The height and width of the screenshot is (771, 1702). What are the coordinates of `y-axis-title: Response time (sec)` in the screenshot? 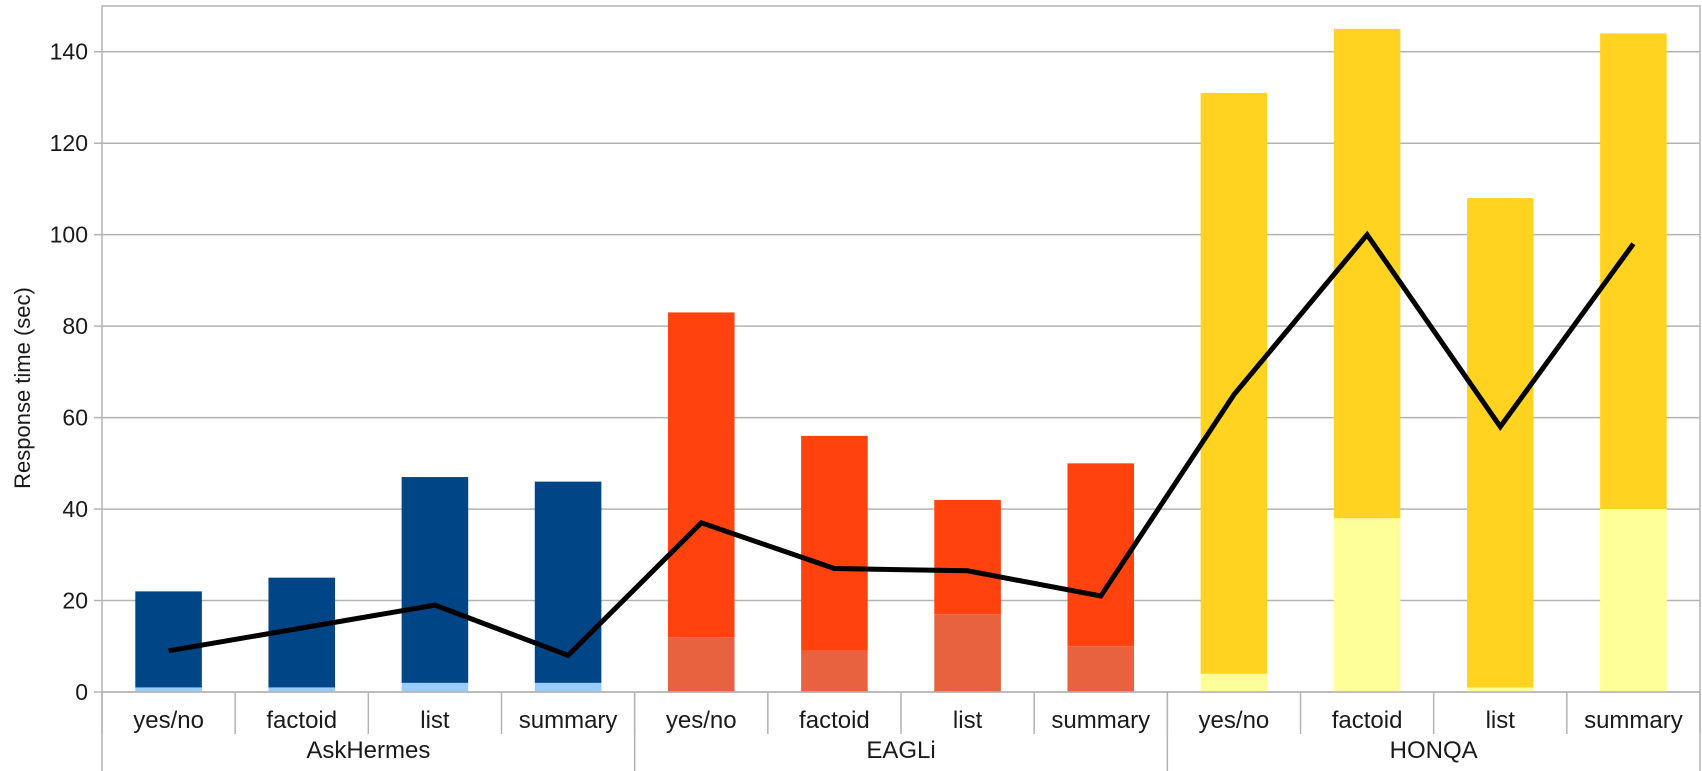 It's located at (22, 388).